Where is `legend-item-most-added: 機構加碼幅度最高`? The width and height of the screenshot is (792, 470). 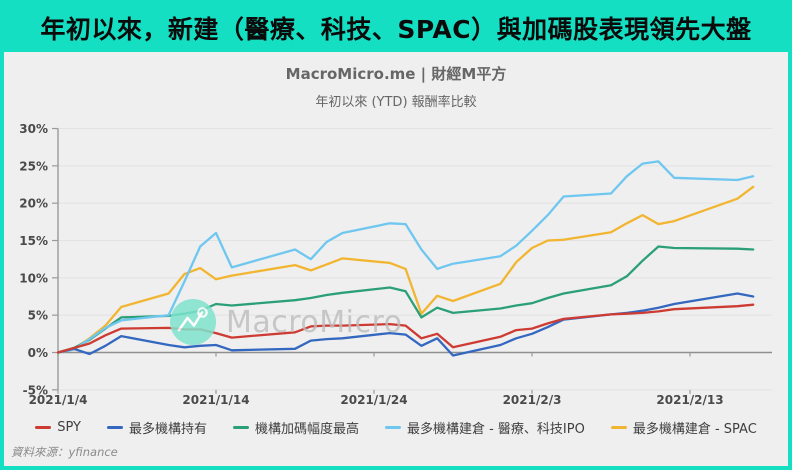
legend-item-most-added: 機構加碼幅度最高 is located at coordinates (295, 427).